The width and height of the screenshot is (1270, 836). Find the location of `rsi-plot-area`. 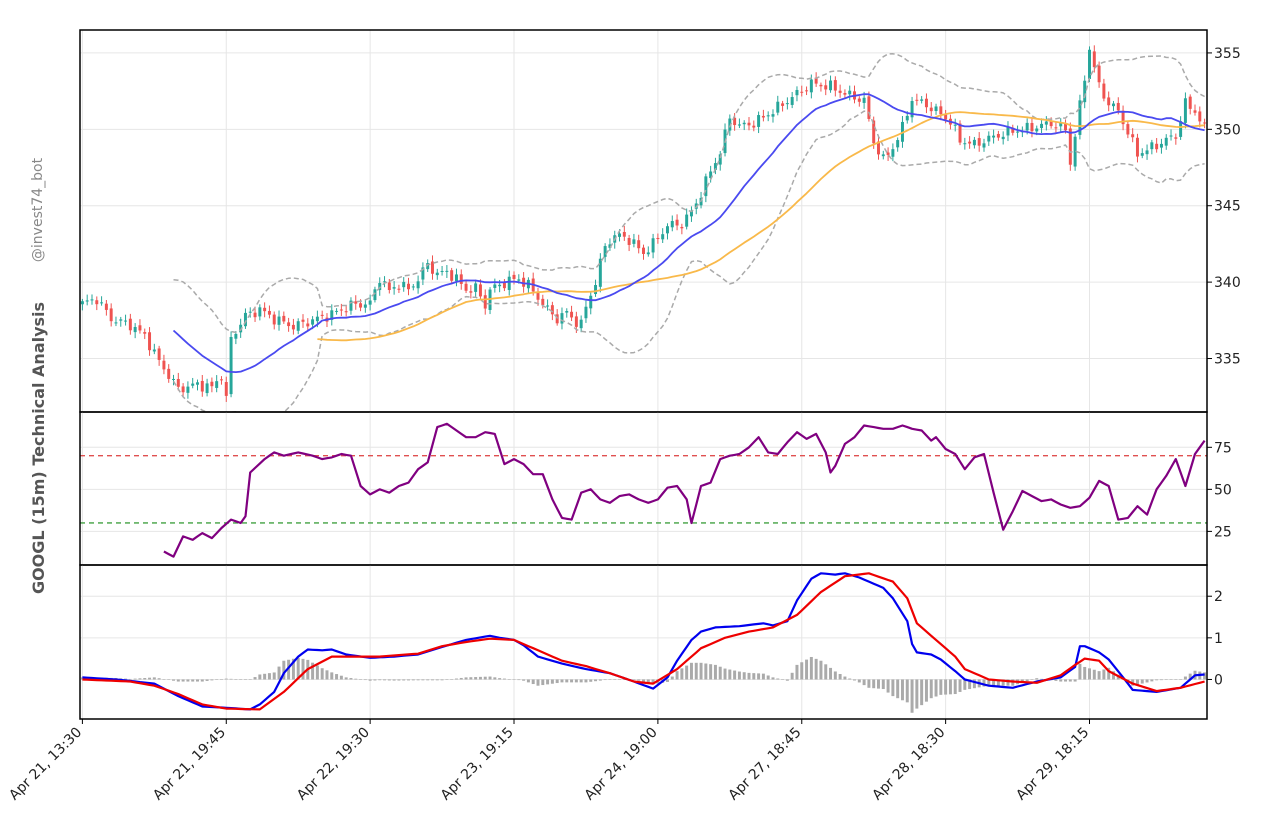

rsi-plot-area is located at coordinates (643, 490).